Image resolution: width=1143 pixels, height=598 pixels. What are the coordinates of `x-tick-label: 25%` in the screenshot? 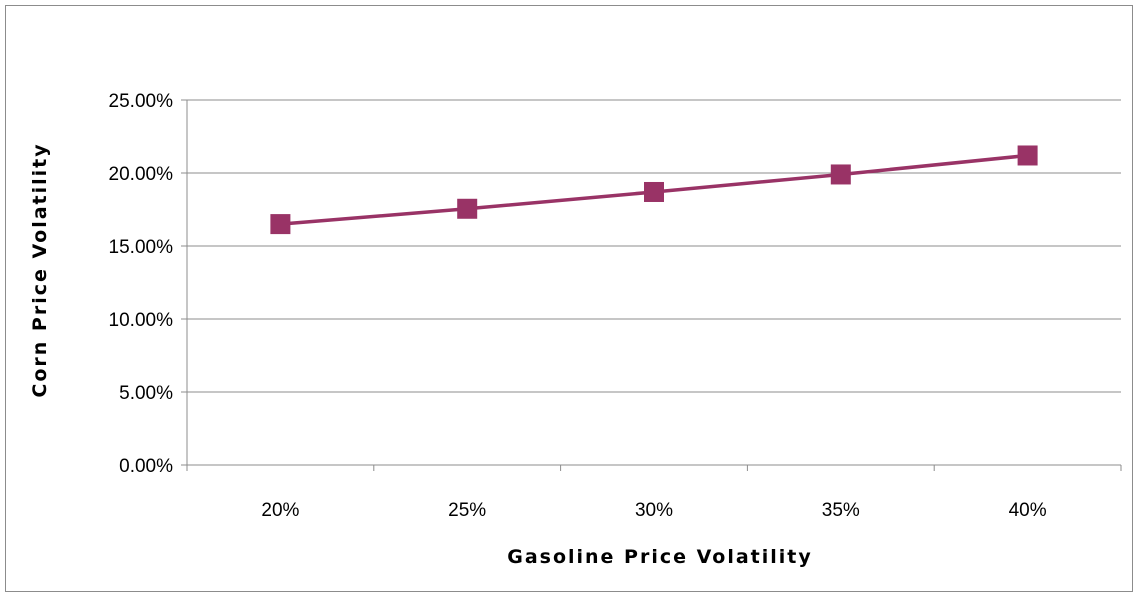 It's located at (467, 510).